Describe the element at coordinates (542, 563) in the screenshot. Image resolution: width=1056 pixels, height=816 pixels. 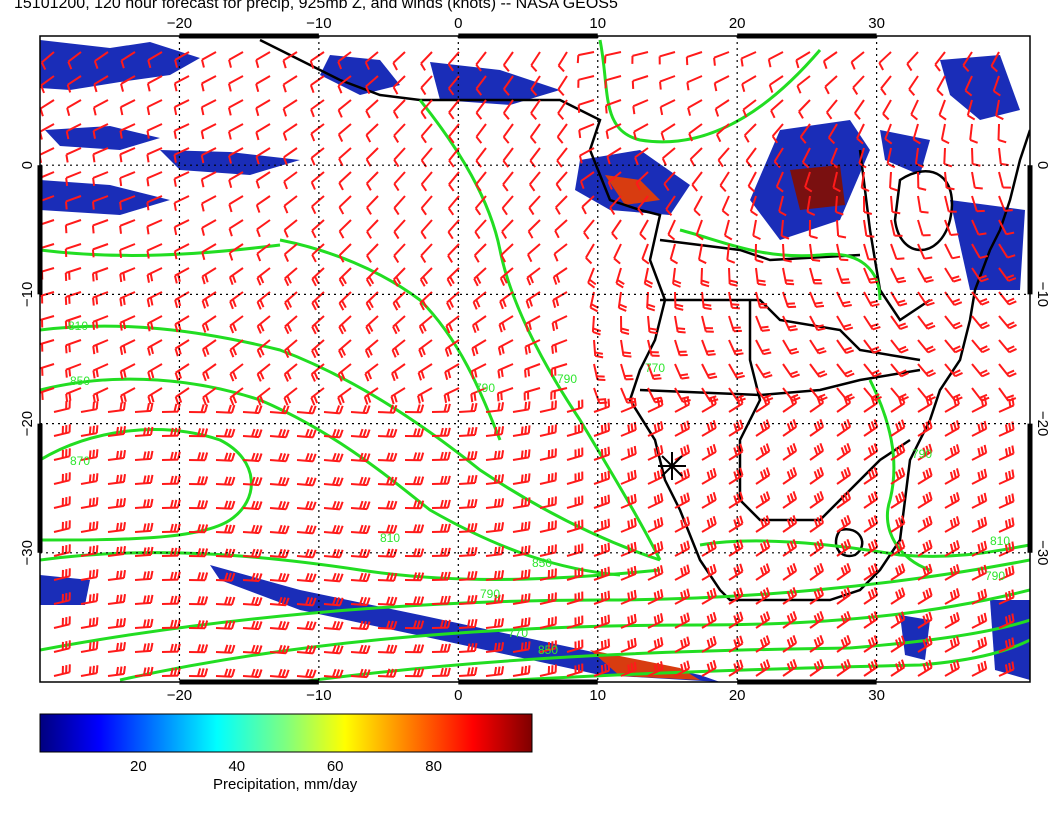
I see `contour-label: 850` at that location.